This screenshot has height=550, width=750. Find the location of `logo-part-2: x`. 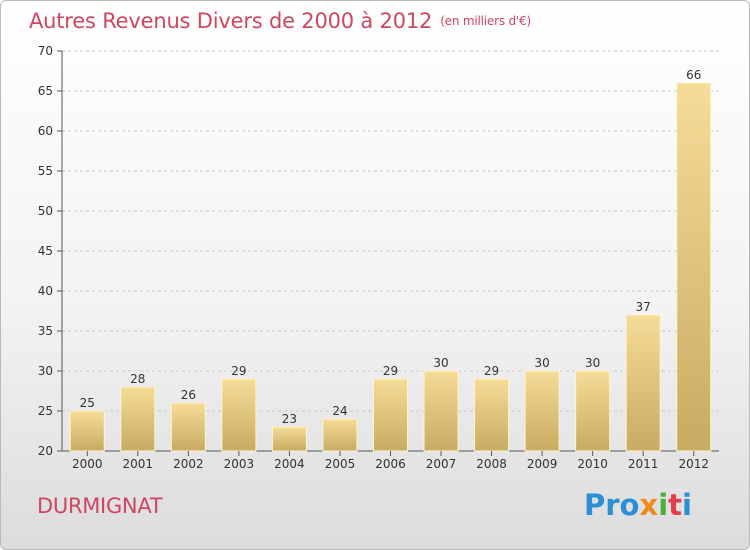

logo-part-2: x is located at coordinates (649, 505).